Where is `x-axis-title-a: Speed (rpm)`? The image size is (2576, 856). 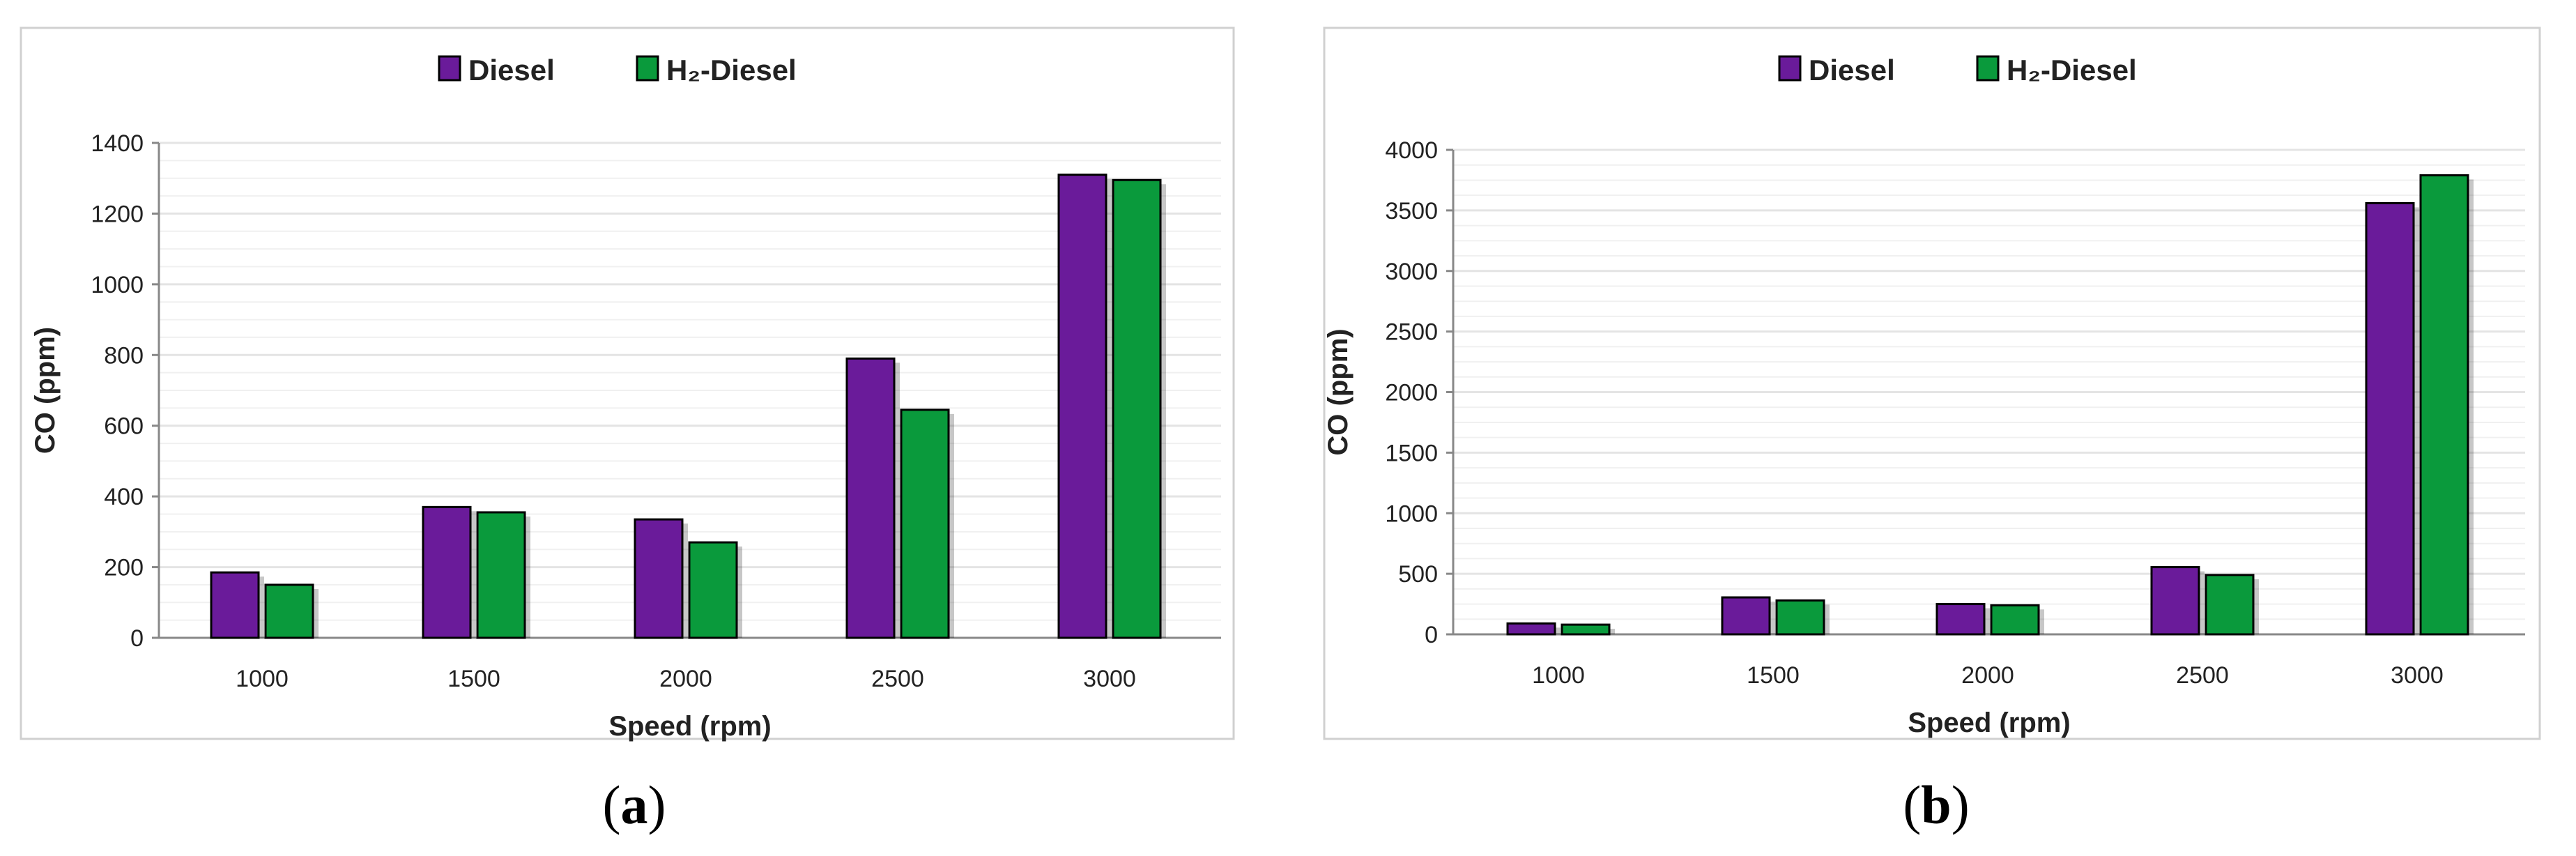
x-axis-title-a: Speed (rpm) is located at coordinates (689, 727).